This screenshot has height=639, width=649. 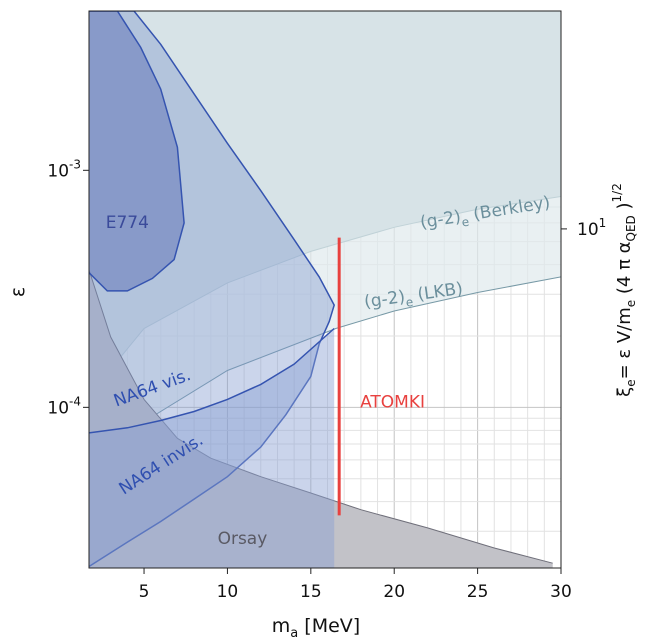 What do you see at coordinates (394, 592) in the screenshot?
I see `x-tick-label: 20` at bounding box center [394, 592].